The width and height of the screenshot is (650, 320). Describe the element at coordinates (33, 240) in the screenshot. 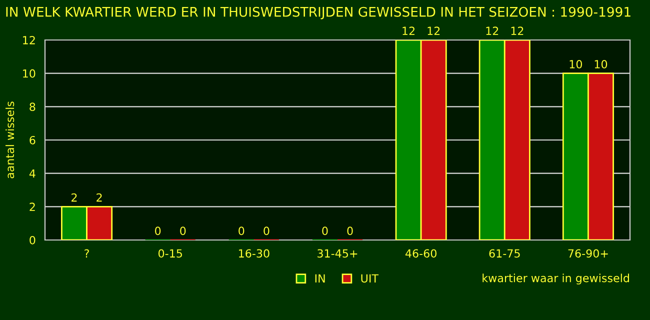

I see `y-tick-label: 0` at that location.